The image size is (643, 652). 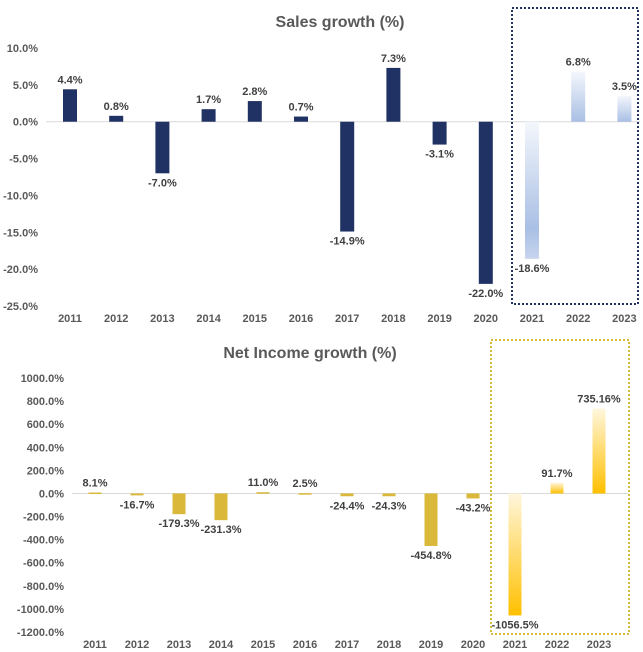 What do you see at coordinates (300, 108) in the screenshot?
I see `data-label-2016: 0.7%` at bounding box center [300, 108].